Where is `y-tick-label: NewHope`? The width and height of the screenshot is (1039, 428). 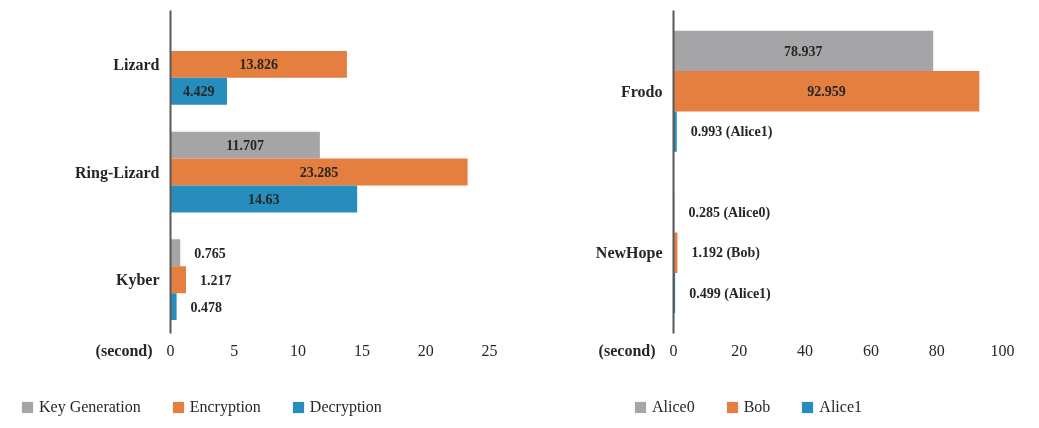 y-tick-label: NewHope is located at coordinates (629, 253).